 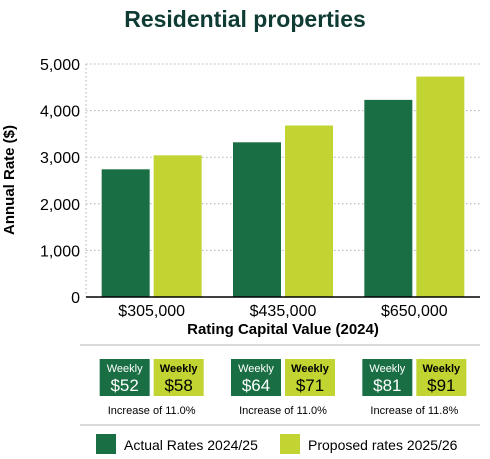 I want to click on x-tick-label: $435,000, so click(x=283, y=311).